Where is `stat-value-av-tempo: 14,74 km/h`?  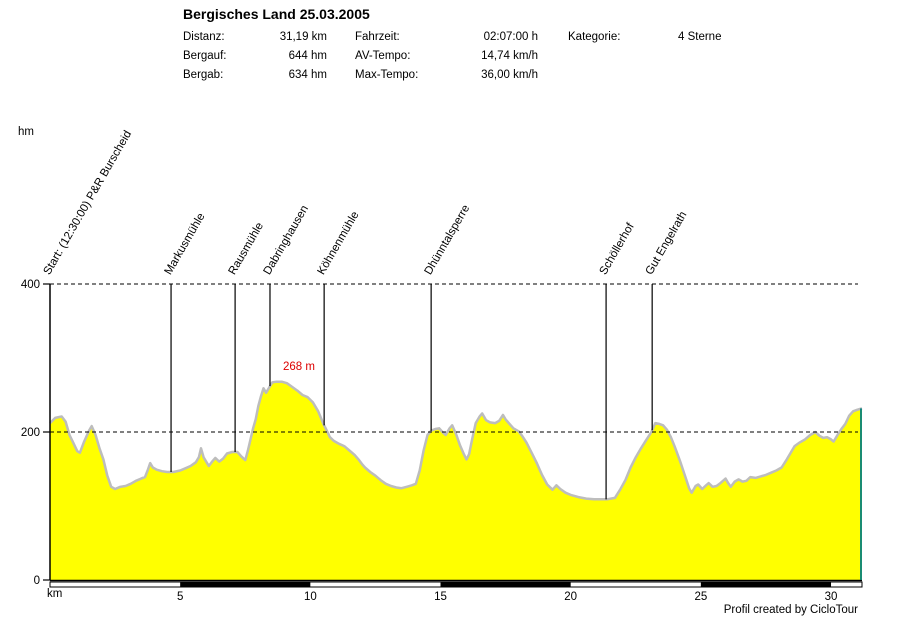 stat-value-av-tempo: 14,74 km/h is located at coordinates (509, 56).